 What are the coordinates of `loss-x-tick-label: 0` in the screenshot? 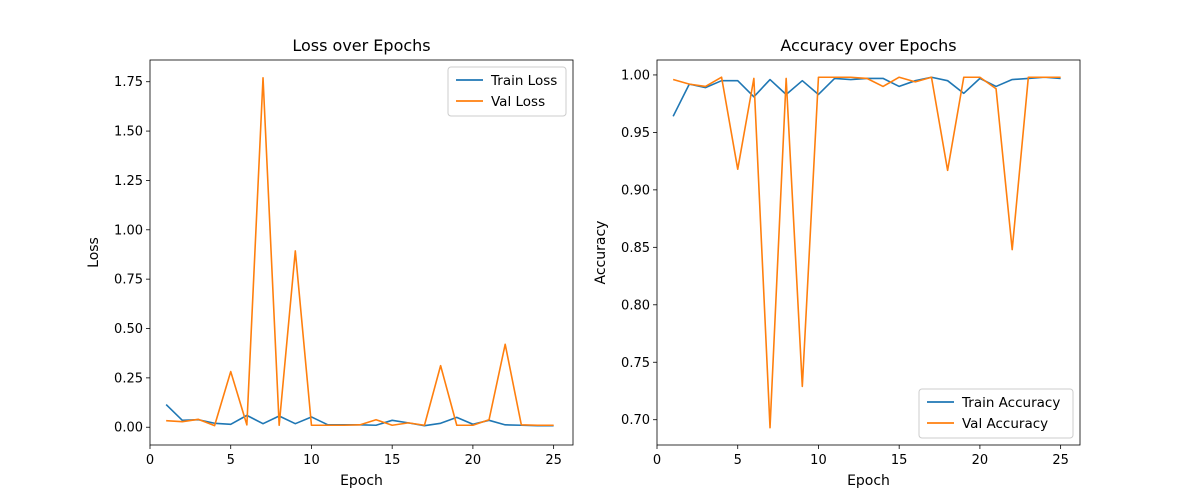 It's located at (150, 460).